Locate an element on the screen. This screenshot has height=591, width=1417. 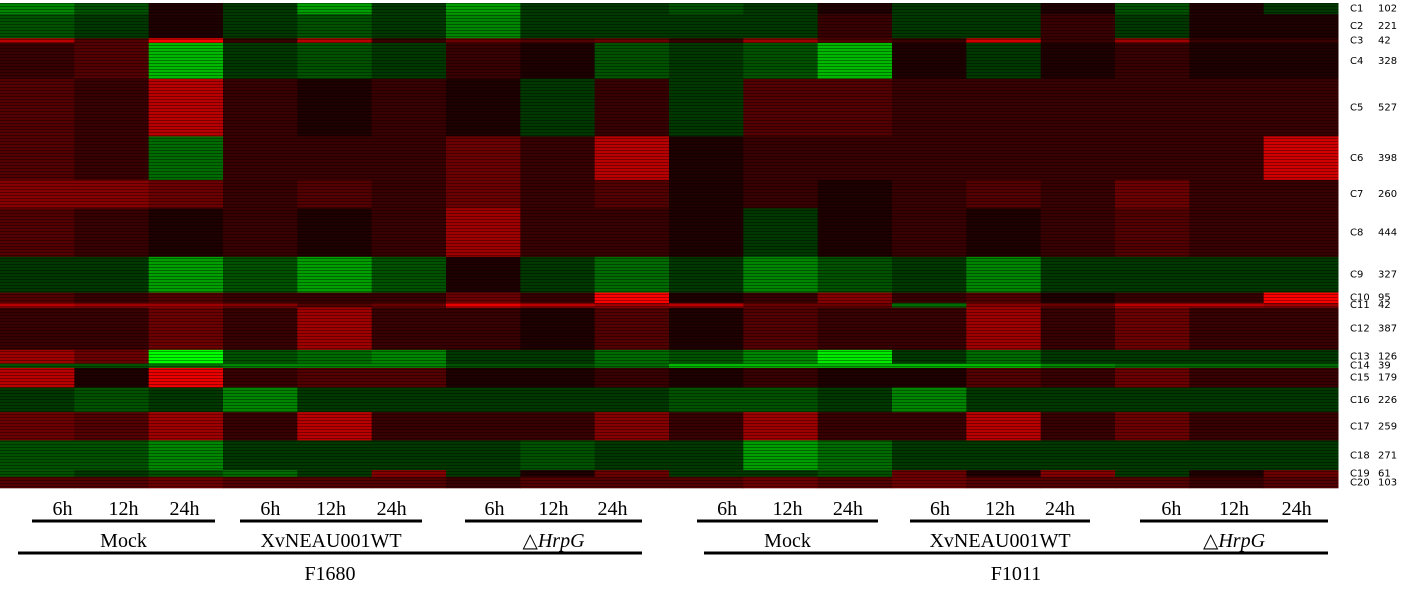
cluster-size: 103 is located at coordinates (1387, 482).